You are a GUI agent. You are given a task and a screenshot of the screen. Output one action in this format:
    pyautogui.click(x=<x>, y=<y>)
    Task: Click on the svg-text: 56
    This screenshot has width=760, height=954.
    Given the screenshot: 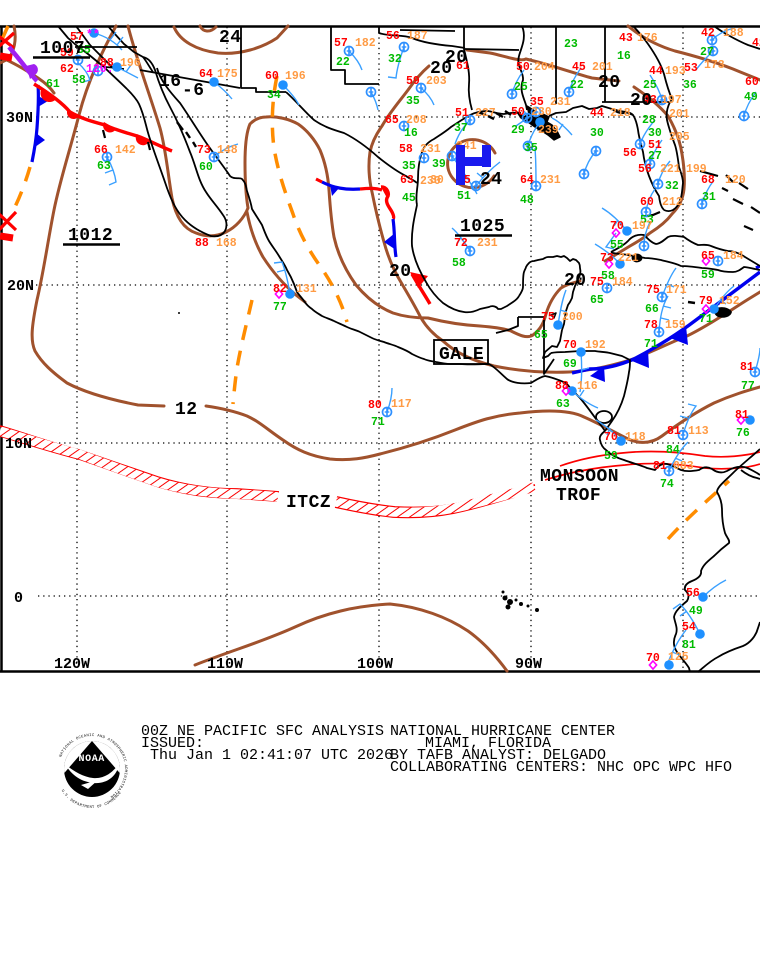 What is the action you would take?
    pyautogui.click(x=693, y=593)
    